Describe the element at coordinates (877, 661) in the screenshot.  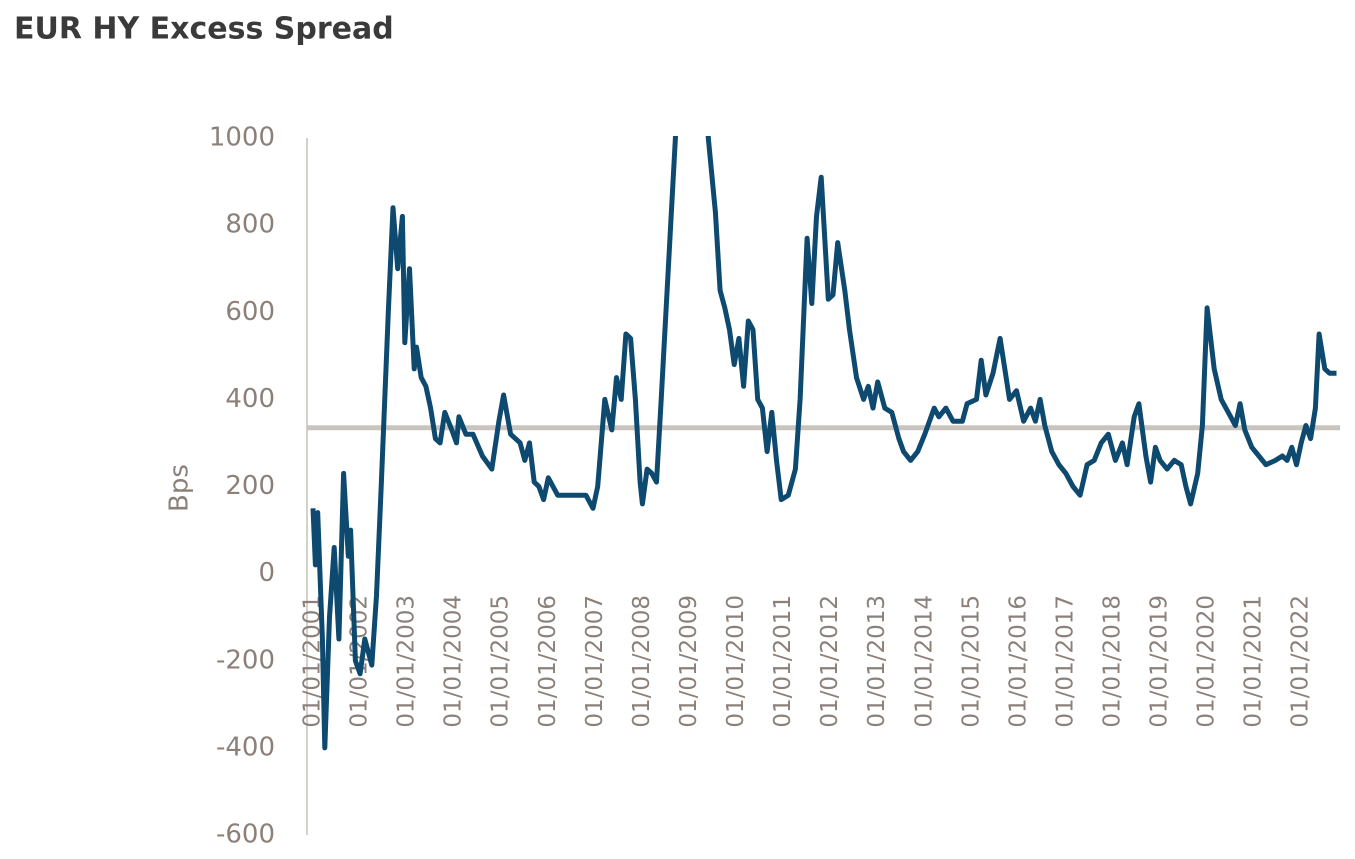
I see `x-tick-label: 01/01/2013` at that location.